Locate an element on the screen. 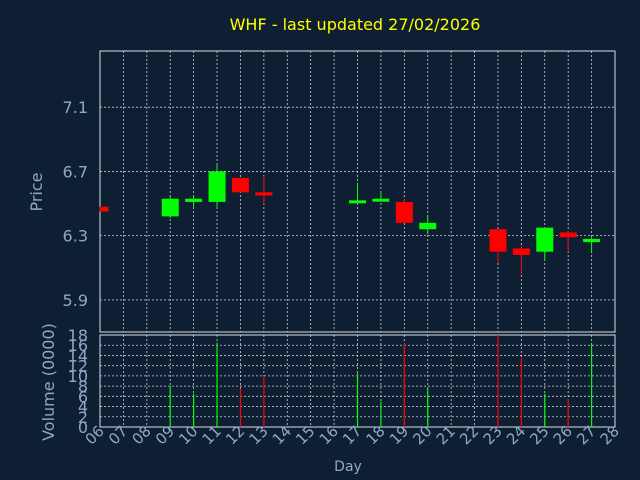 This screenshot has width=640, height=480. x-tick-label: 19 is located at coordinates (399, 435).